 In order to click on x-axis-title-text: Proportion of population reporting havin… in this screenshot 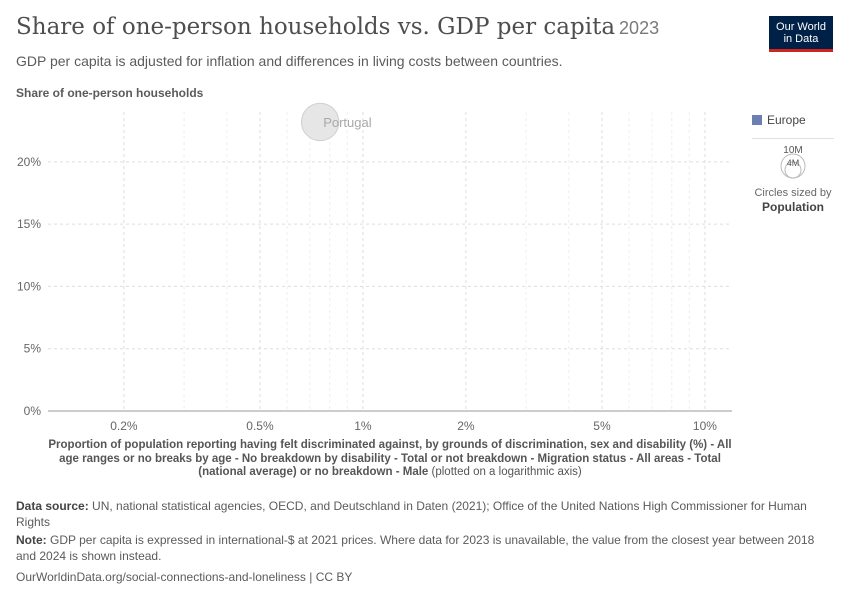, I will do `click(390, 458)`.